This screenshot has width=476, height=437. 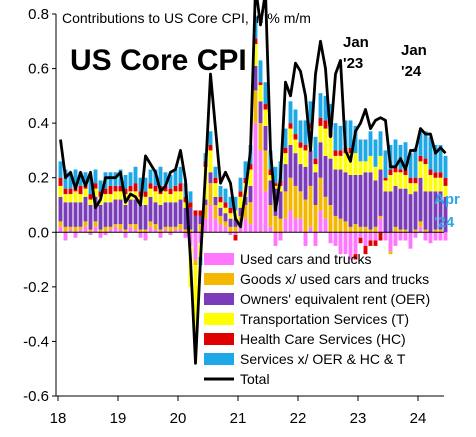 What do you see at coordinates (255, 379) in the screenshot?
I see `legend-label: Total` at bounding box center [255, 379].